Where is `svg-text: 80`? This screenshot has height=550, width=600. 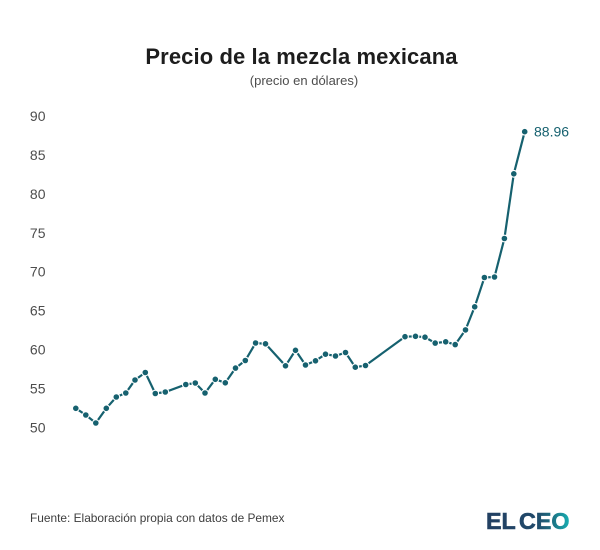 svg-text: 80 is located at coordinates (38, 194).